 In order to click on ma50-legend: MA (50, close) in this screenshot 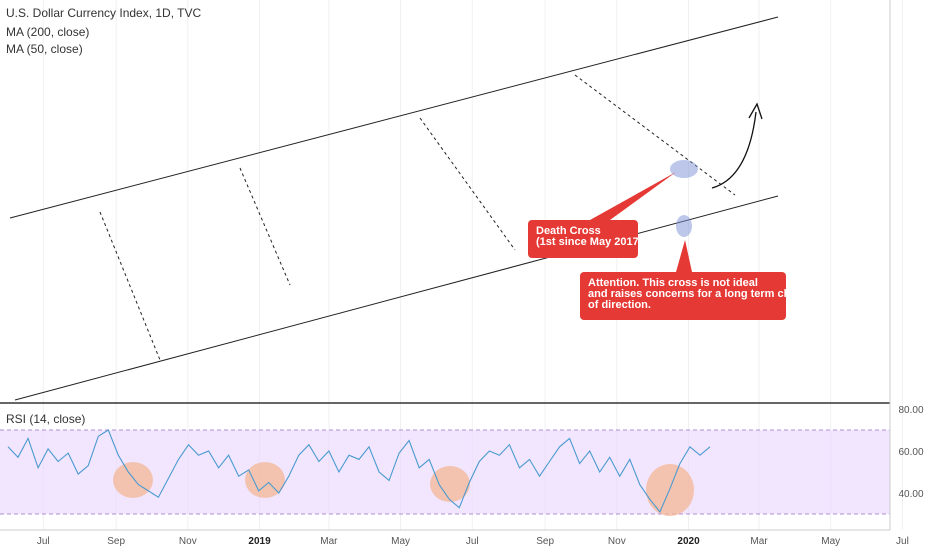, I will do `click(44, 49)`.